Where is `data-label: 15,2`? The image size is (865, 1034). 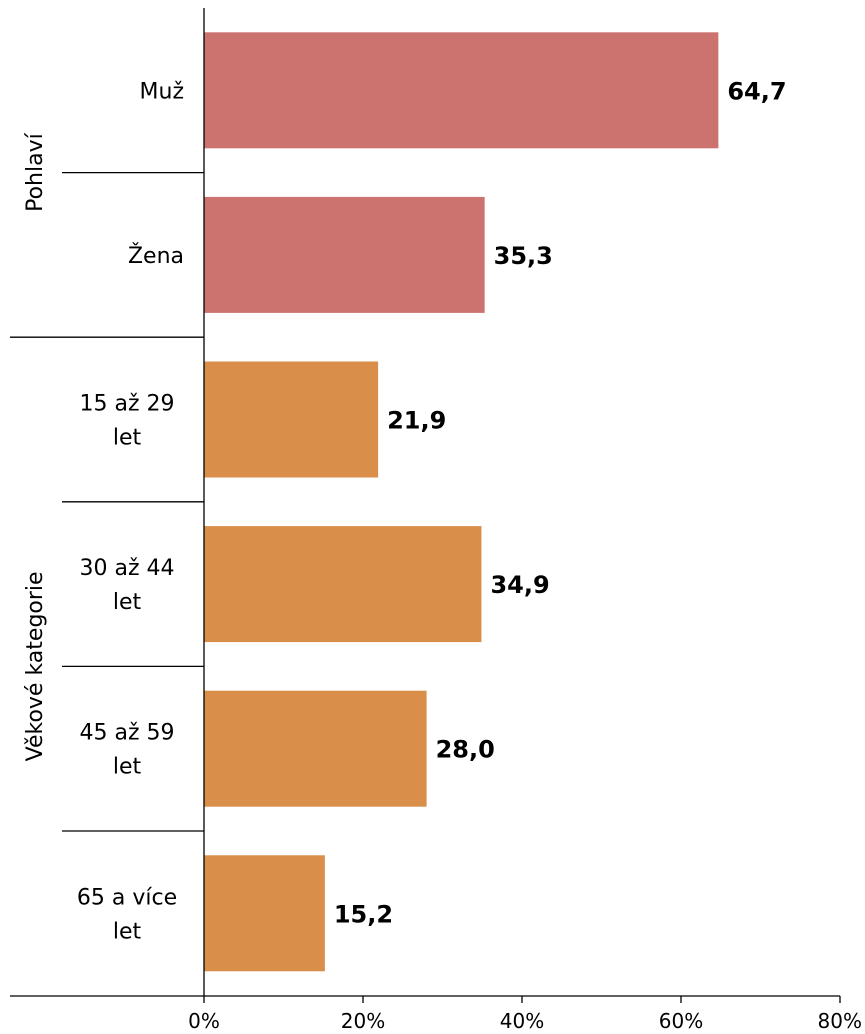
data-label: 15,2 is located at coordinates (363, 914).